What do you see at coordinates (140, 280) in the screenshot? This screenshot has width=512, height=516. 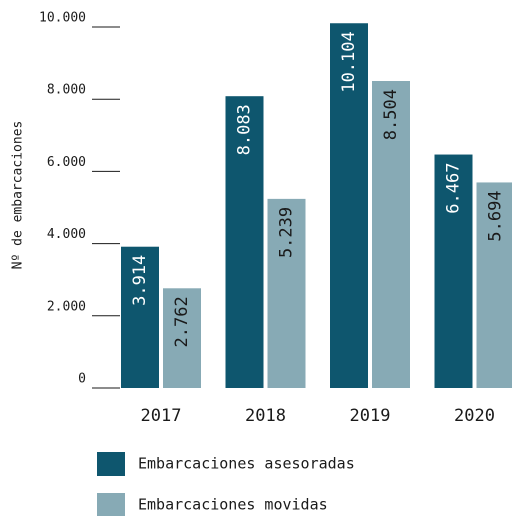 I see `data-label: 3.914` at bounding box center [140, 280].